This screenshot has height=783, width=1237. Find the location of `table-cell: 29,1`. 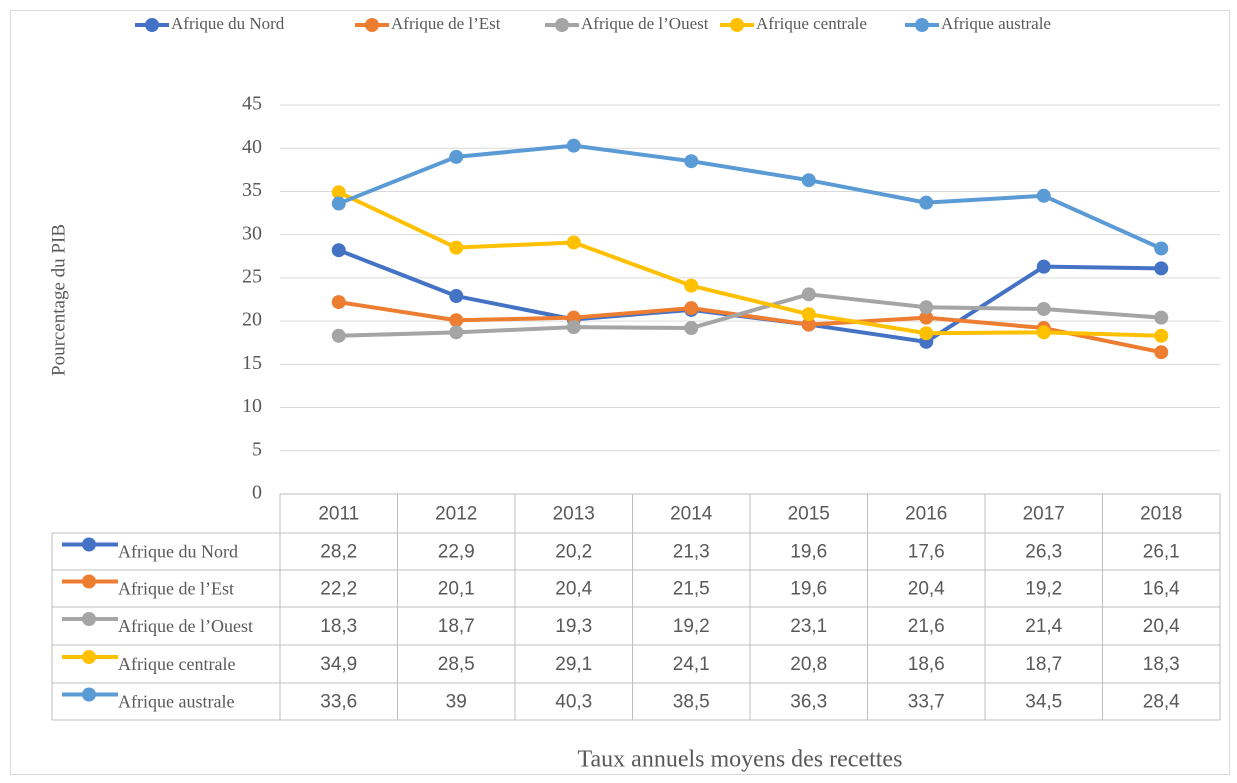

table-cell: 29,1 is located at coordinates (573, 664).